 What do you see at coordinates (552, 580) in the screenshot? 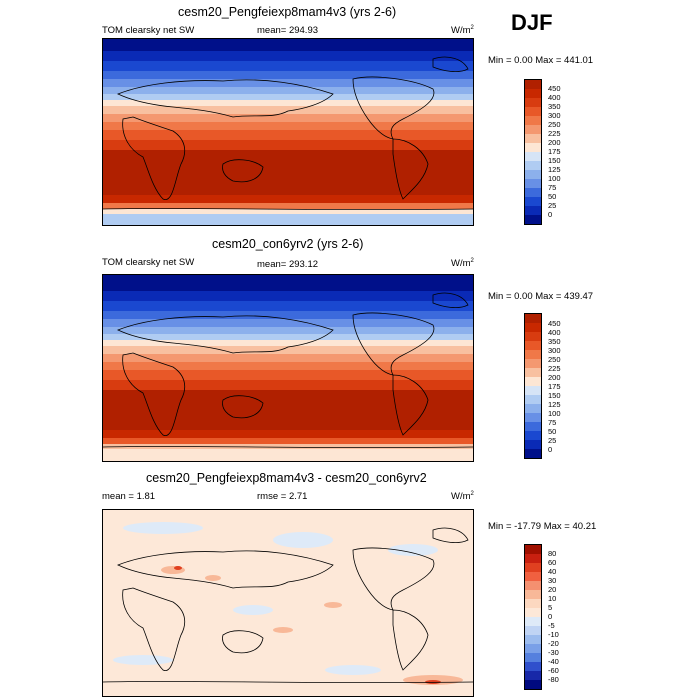
I see `panel3-cbar-label: 30` at bounding box center [552, 580].